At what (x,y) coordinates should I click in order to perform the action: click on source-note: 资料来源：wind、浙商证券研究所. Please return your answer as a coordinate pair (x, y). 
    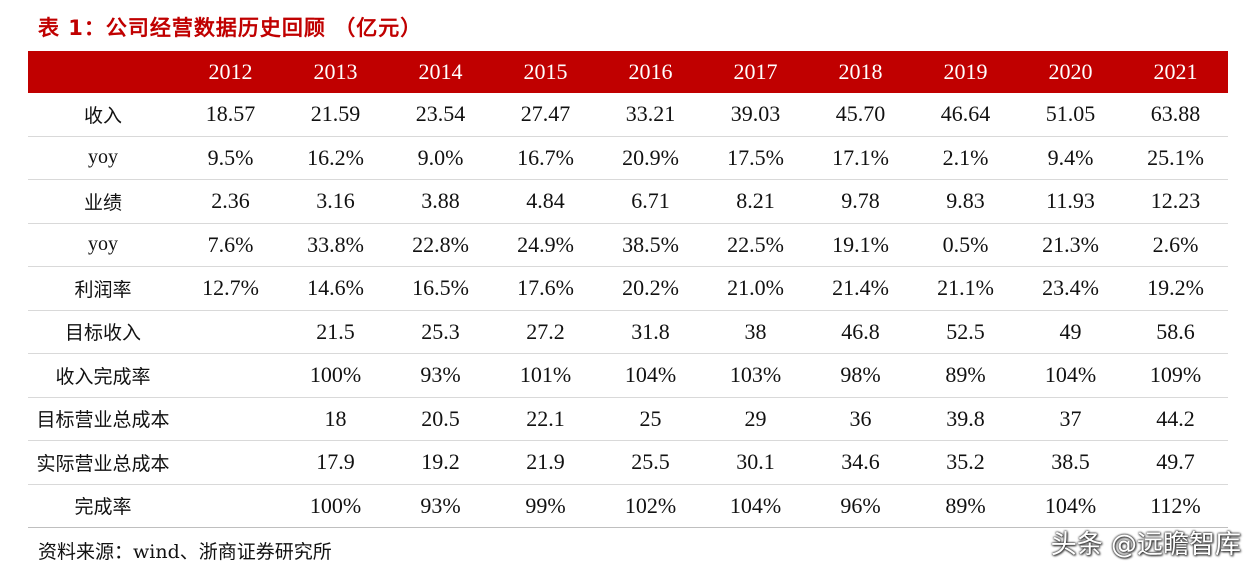
    Looking at the image, I should click on (185, 552).